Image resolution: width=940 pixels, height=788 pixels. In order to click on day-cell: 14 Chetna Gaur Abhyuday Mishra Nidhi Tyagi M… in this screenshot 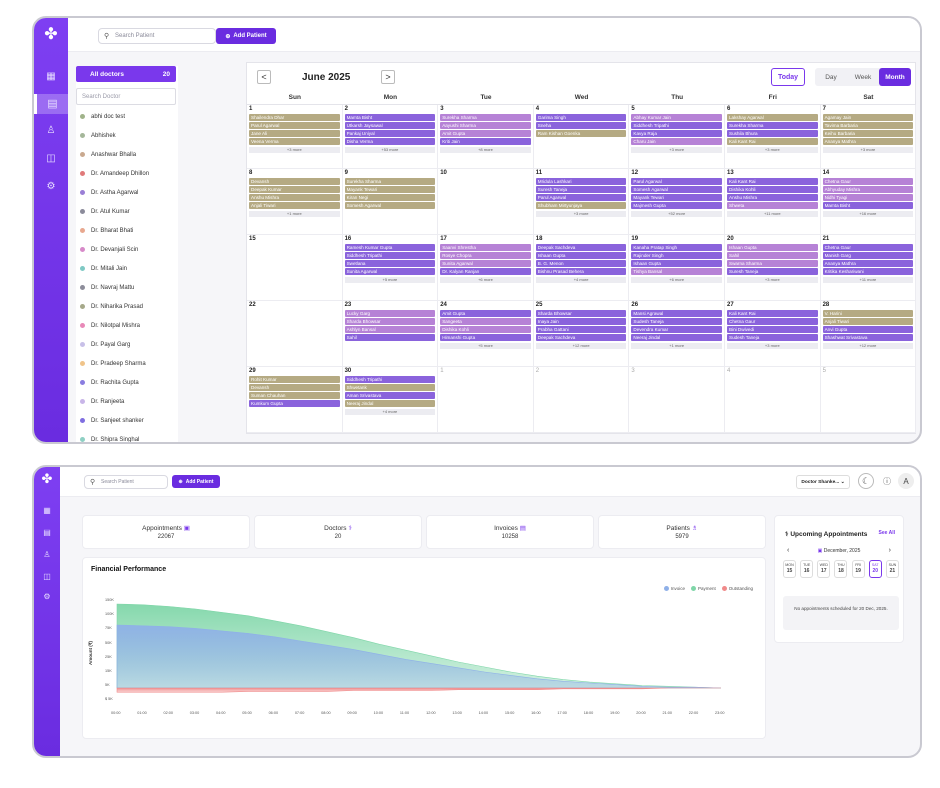, I will do `click(868, 202)`.